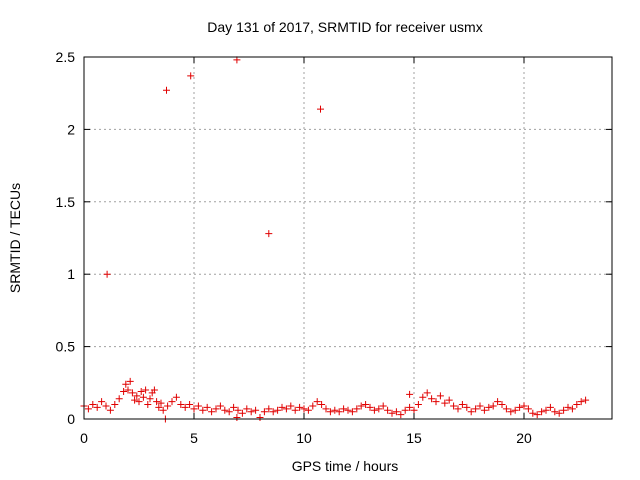  What do you see at coordinates (71, 129) in the screenshot?
I see `y-tick-label: 2` at bounding box center [71, 129].